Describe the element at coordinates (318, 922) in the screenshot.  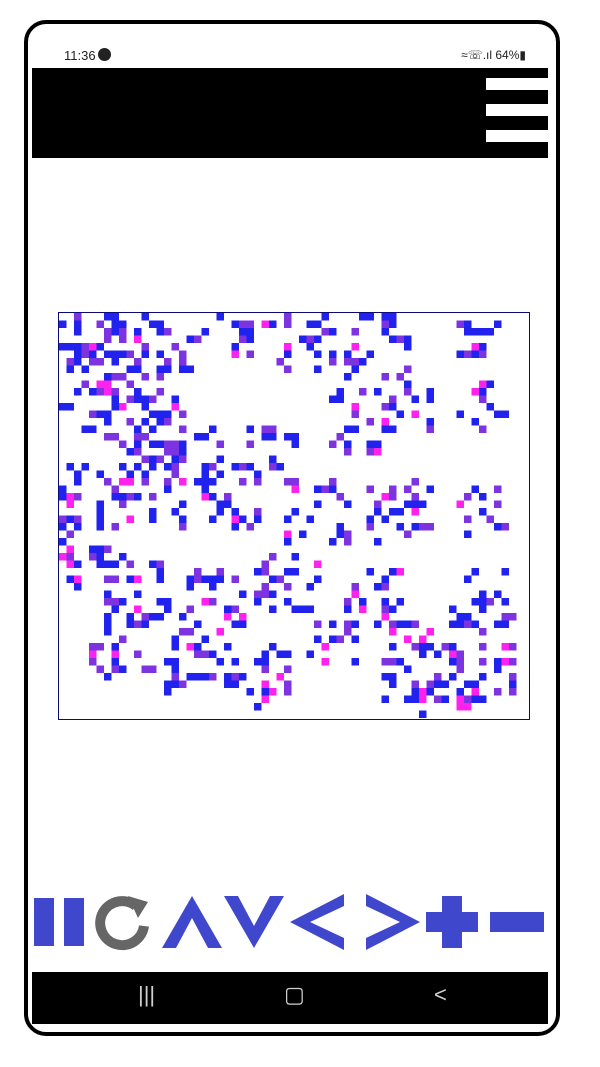
I see `left-arrow-icon` at that location.